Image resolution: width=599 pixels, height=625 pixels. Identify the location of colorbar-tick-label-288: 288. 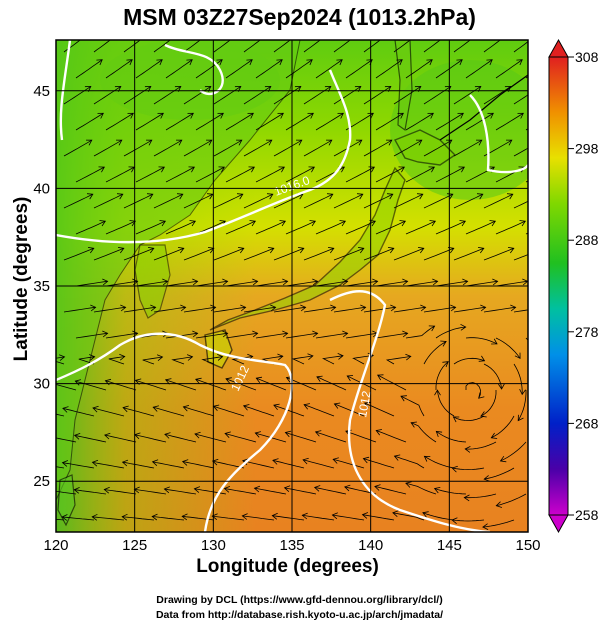
(587, 240).